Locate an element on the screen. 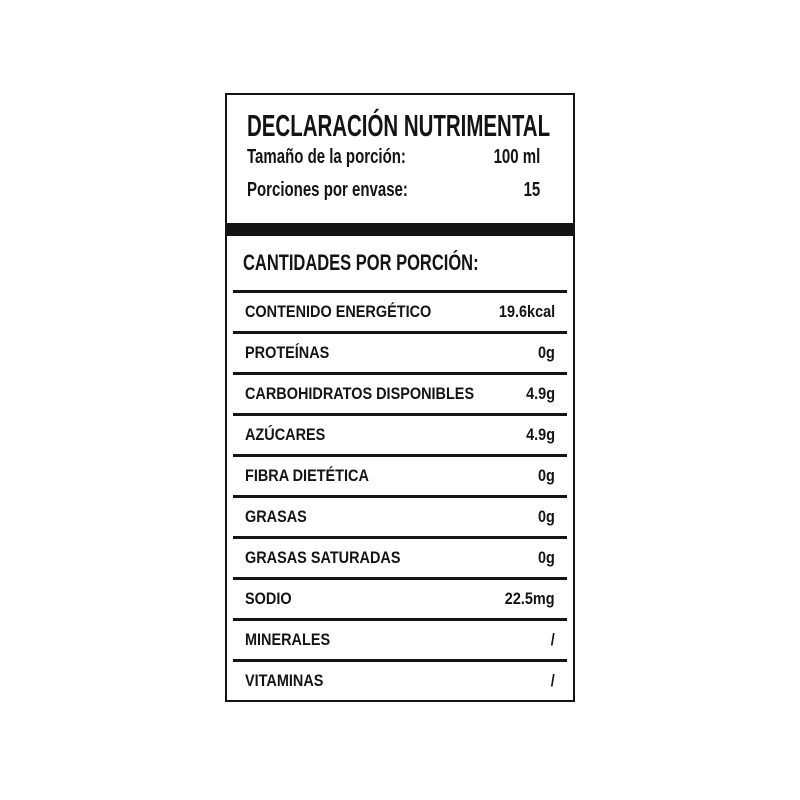  row-label: GRASAS SATURADAS is located at coordinates (323, 557).